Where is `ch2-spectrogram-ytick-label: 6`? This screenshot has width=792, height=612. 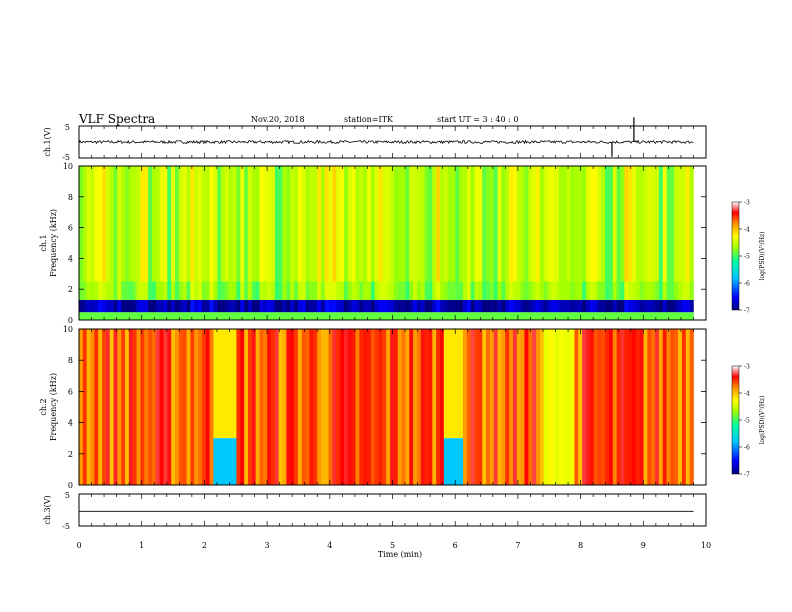 ch2-spectrogram-ytick-label: 6 is located at coordinates (70, 391).